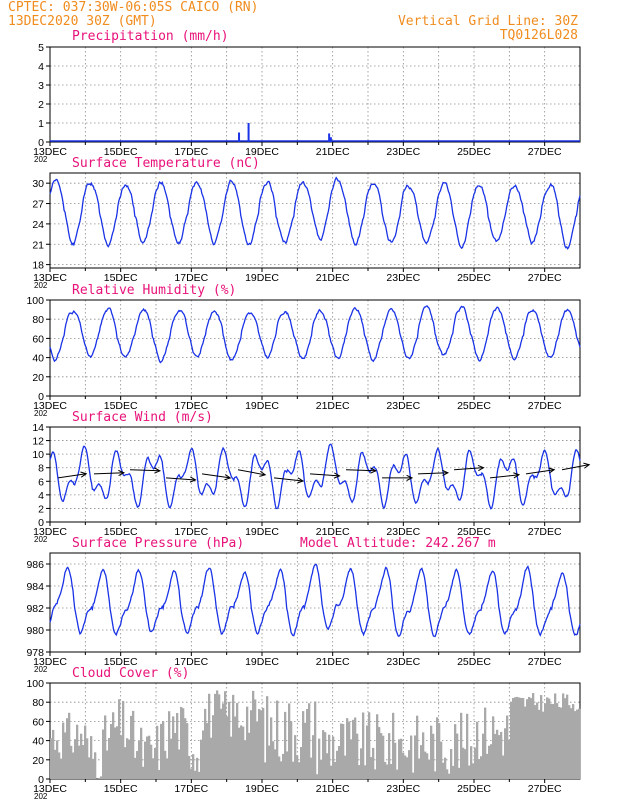 Image resolution: width=618 pixels, height=800 pixels. Describe the element at coordinates (488, 21) in the screenshot. I see `header-right-1: Vertical Grid Line: 30Z` at that location.